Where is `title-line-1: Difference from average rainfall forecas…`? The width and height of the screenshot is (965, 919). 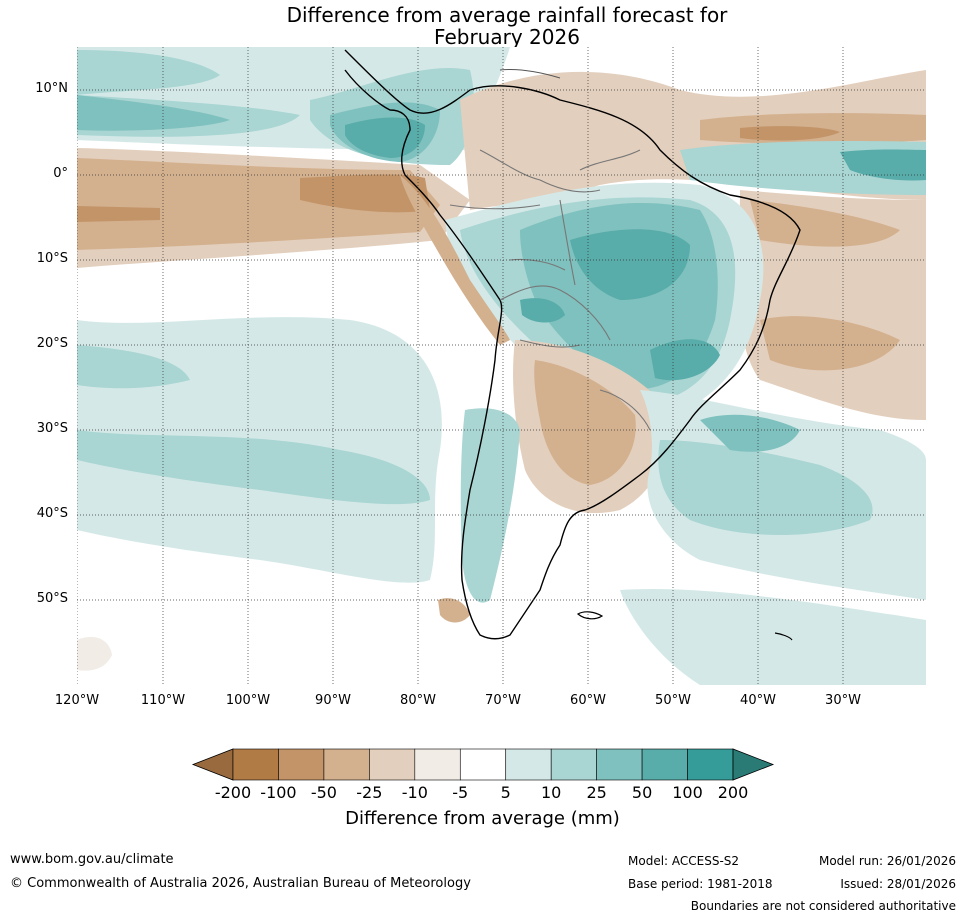 title-line-1: Difference from average rainfall forecas… is located at coordinates (507, 15).